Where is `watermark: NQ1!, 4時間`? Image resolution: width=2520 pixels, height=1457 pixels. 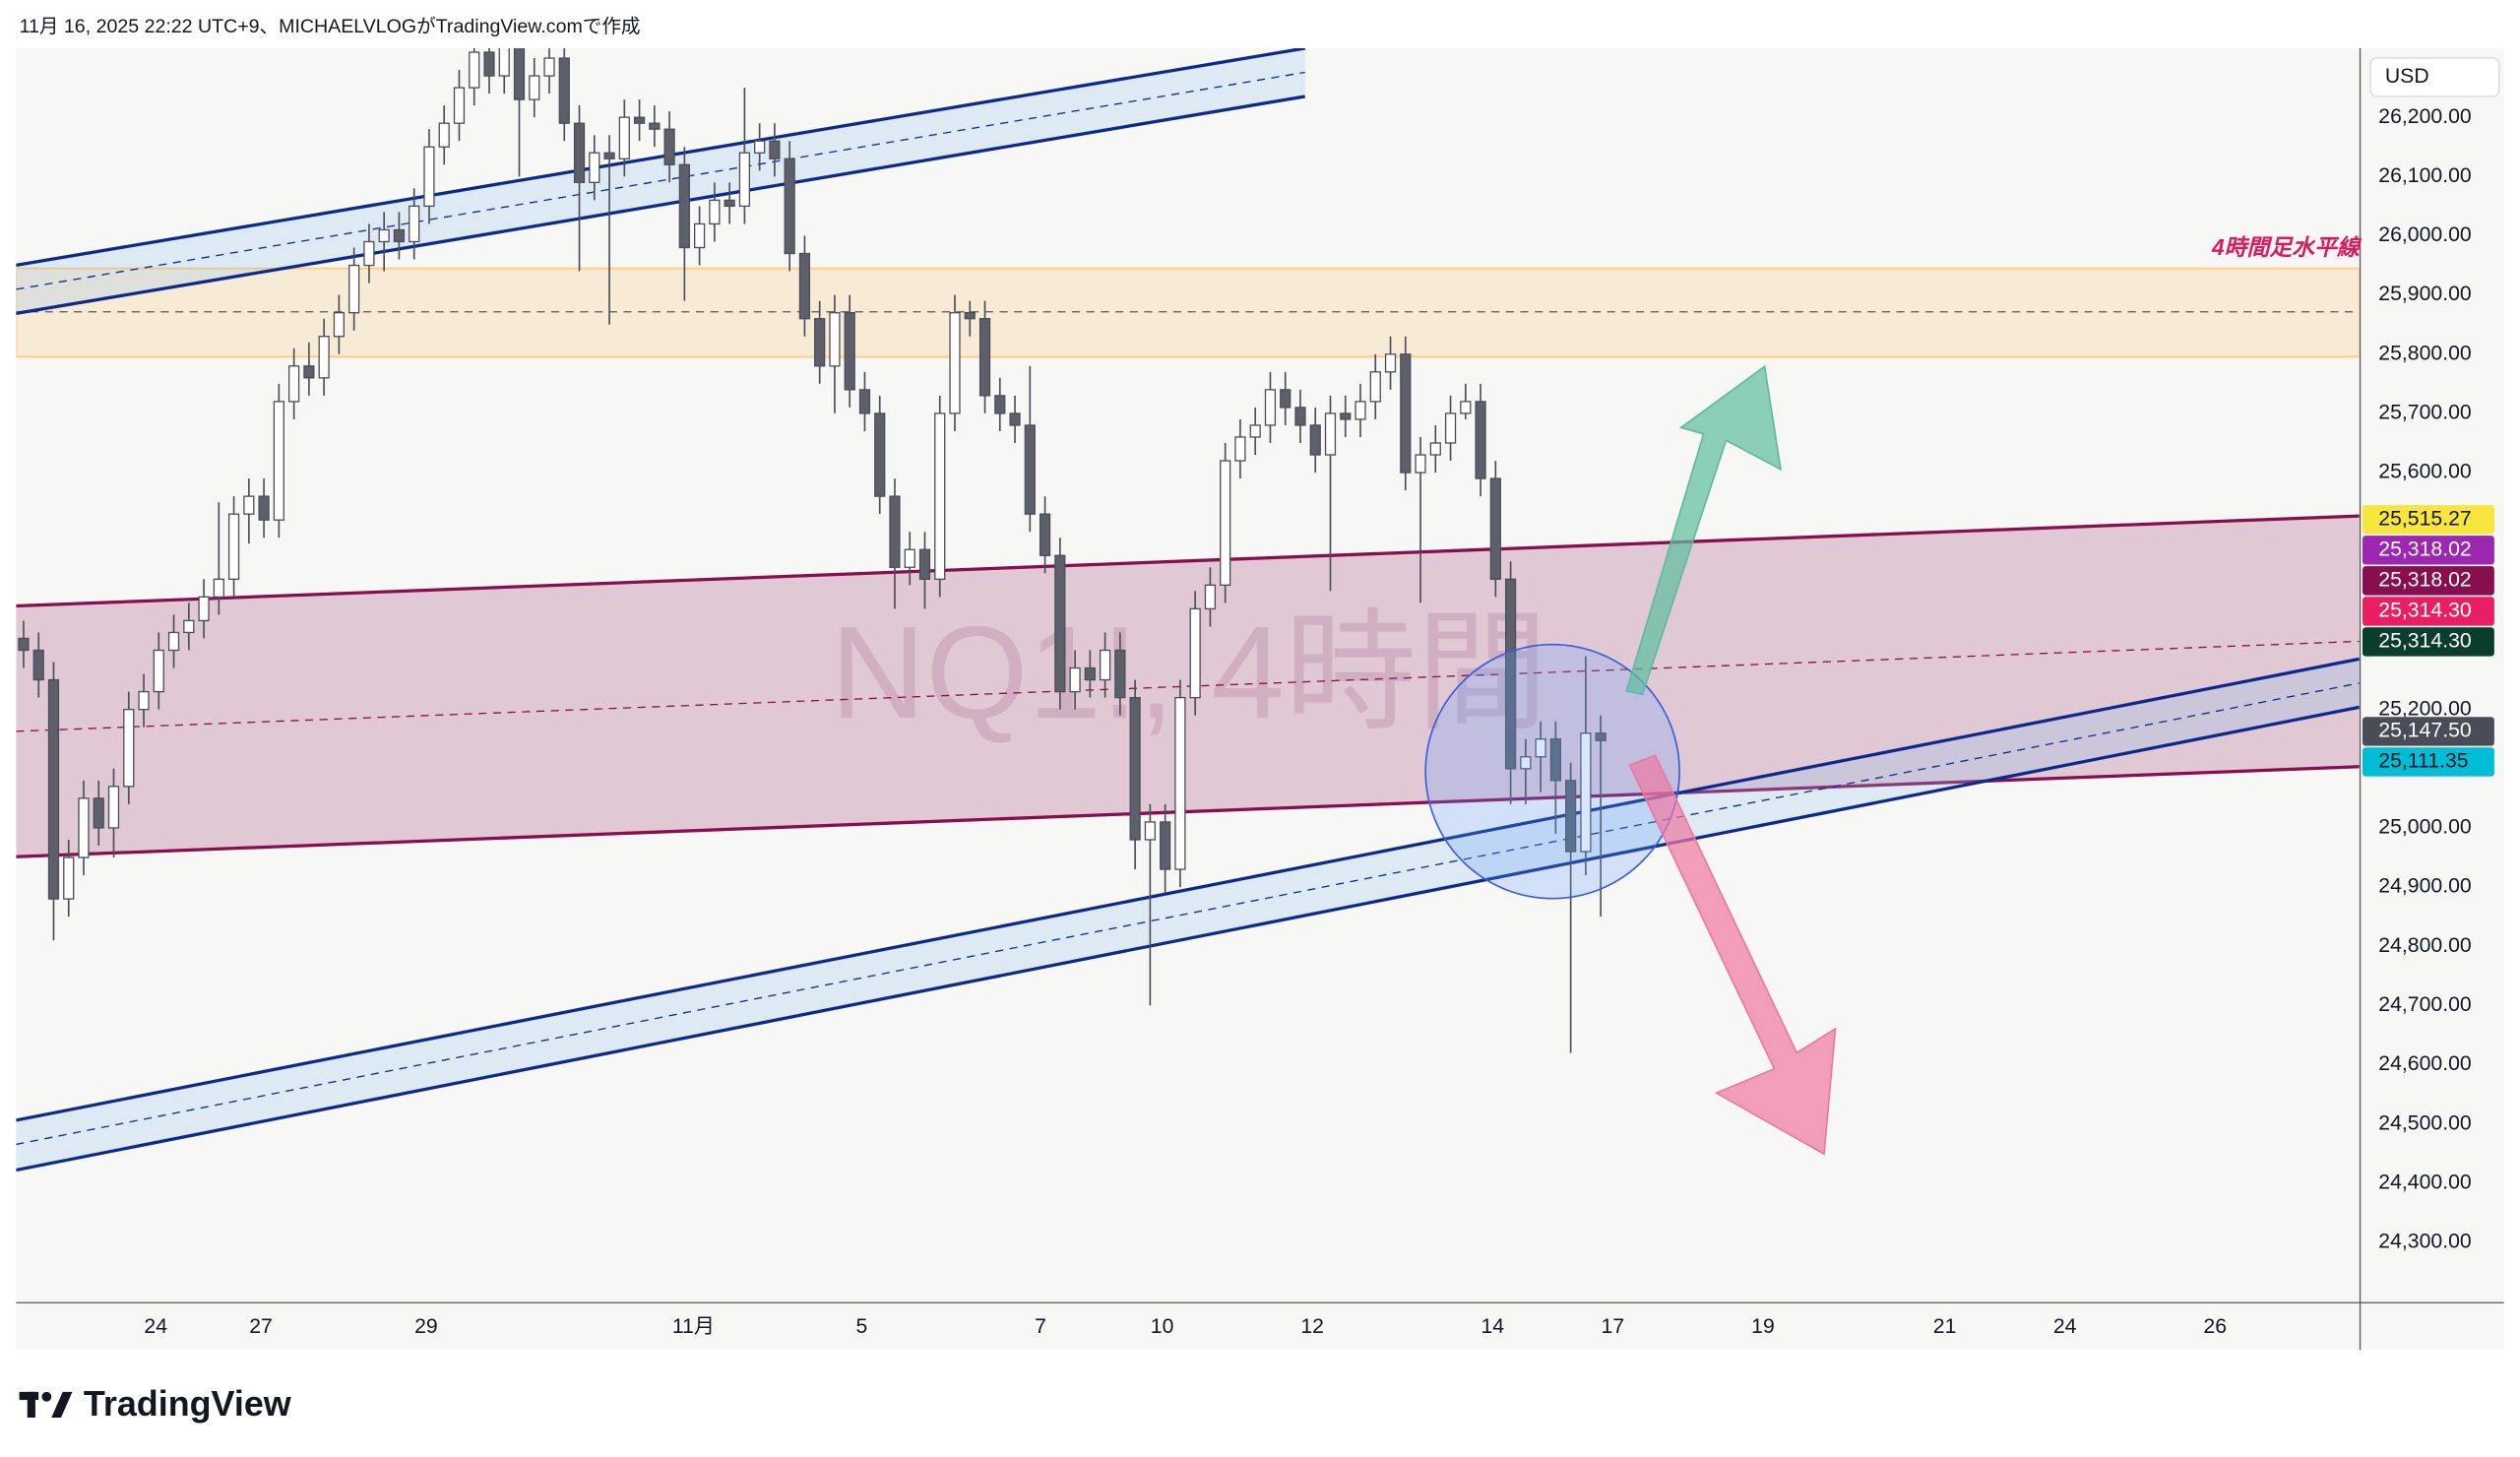
watermark: NQ1!, 4時間 is located at coordinates (1189, 673).